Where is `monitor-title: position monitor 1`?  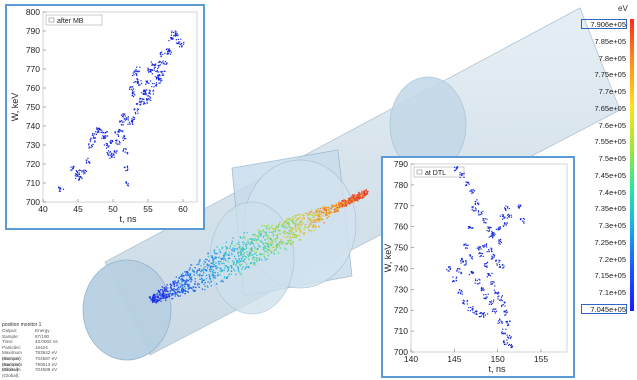
monitor-title: position monitor 1 is located at coordinates (22, 325).